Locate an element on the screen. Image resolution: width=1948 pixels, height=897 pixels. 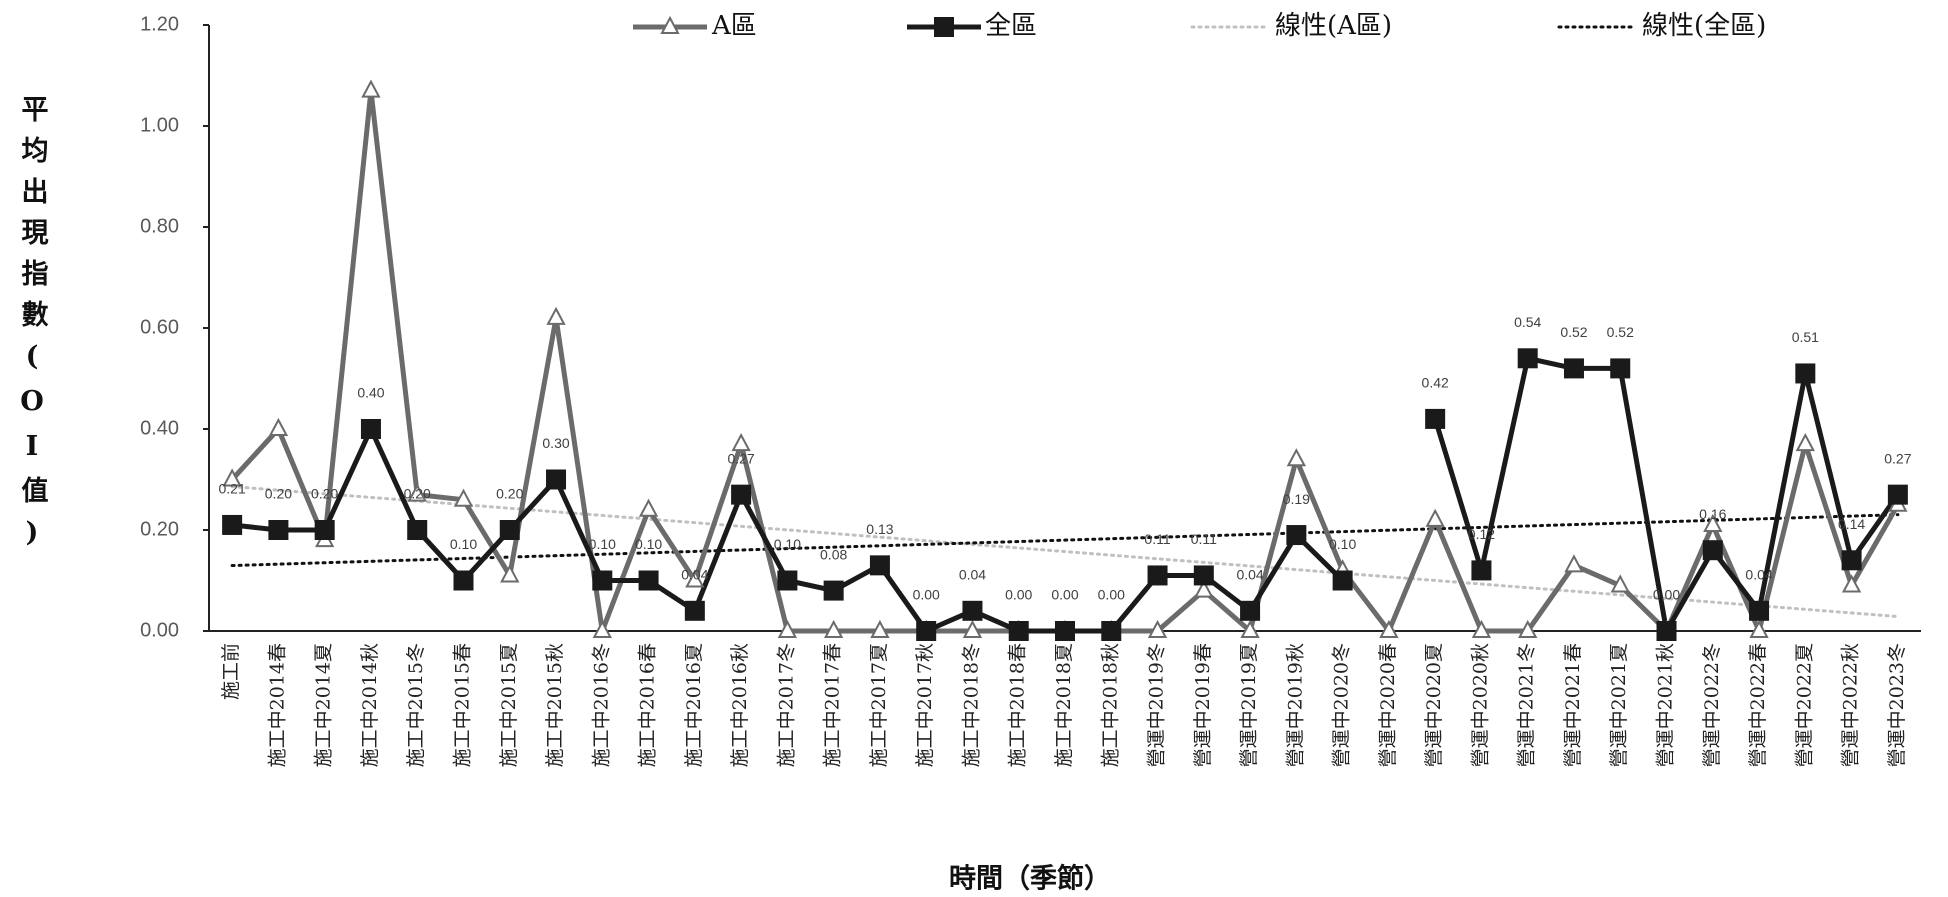
legend-label: 線性(A區) is located at coordinates (1333, 26).